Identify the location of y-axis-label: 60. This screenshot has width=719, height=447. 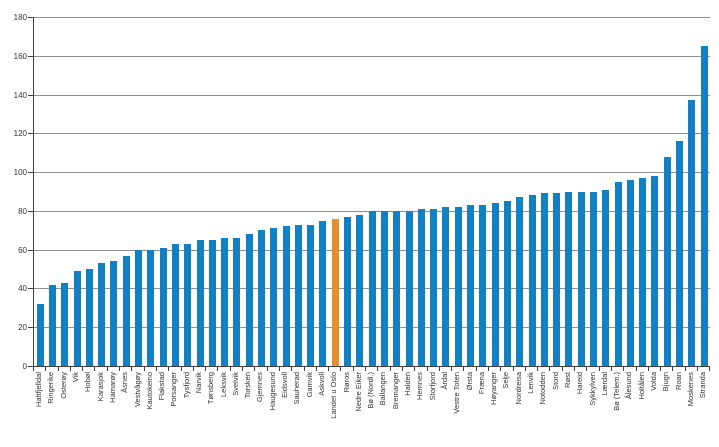
(22, 250).